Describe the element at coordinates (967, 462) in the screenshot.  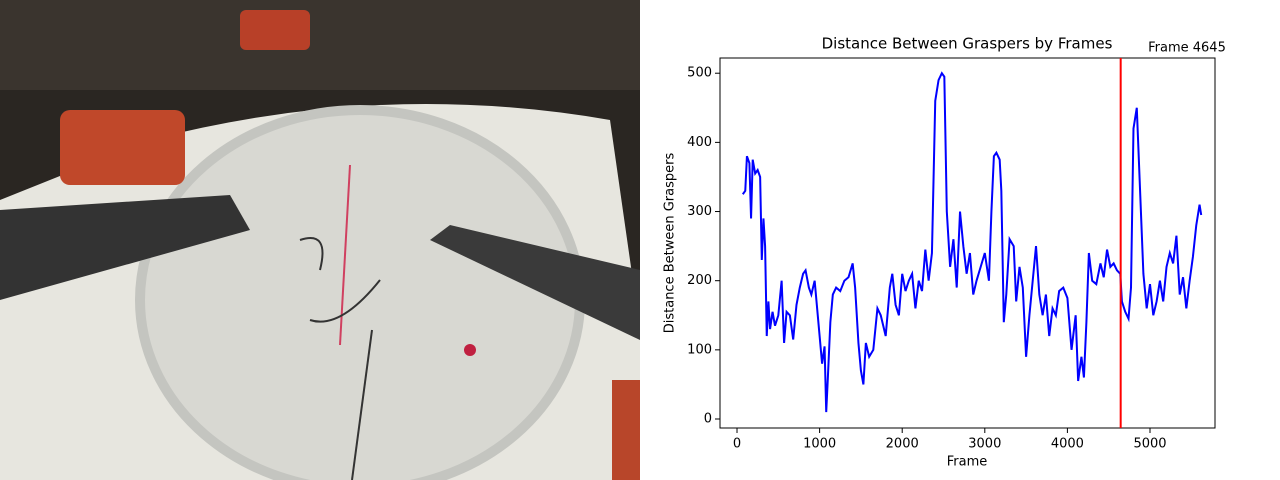
I see `x-axis-label: Frame` at that location.